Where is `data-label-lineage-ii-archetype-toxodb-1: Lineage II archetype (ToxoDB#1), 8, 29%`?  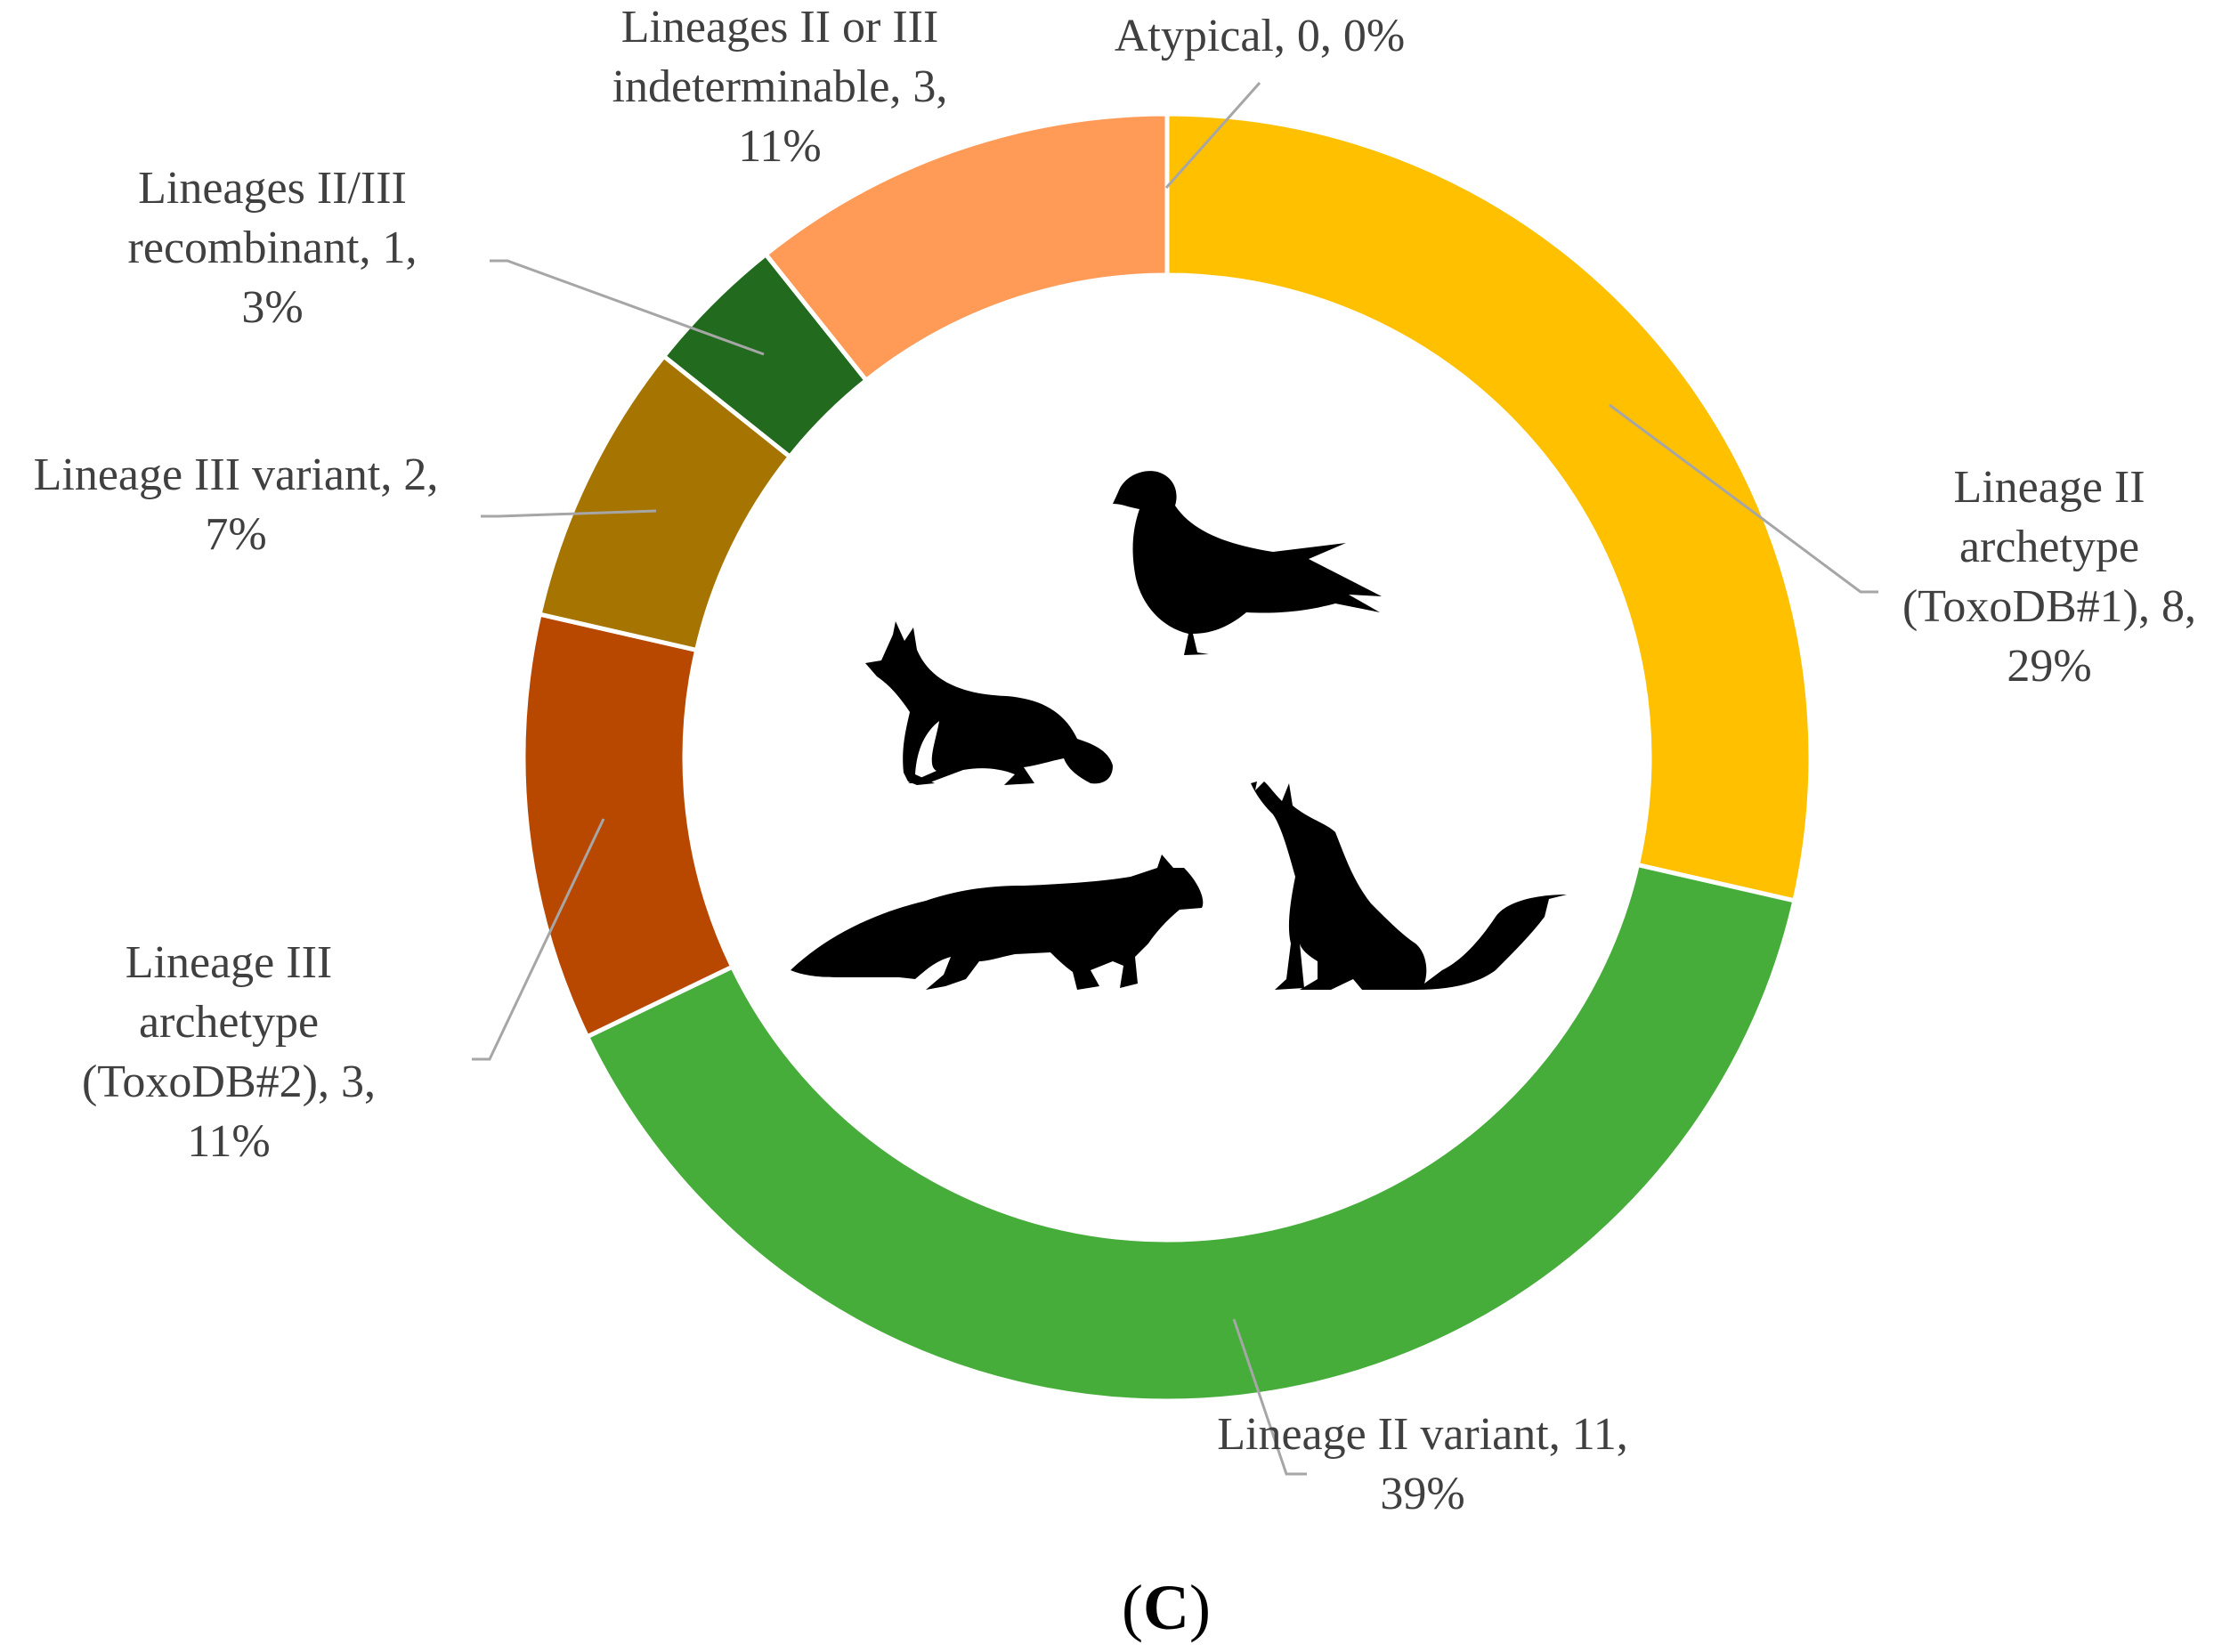
data-label-lineage-ii-archetype-toxodb-1: Lineage II archetype (ToxoDB#1), 8, 29% is located at coordinates (2049, 577).